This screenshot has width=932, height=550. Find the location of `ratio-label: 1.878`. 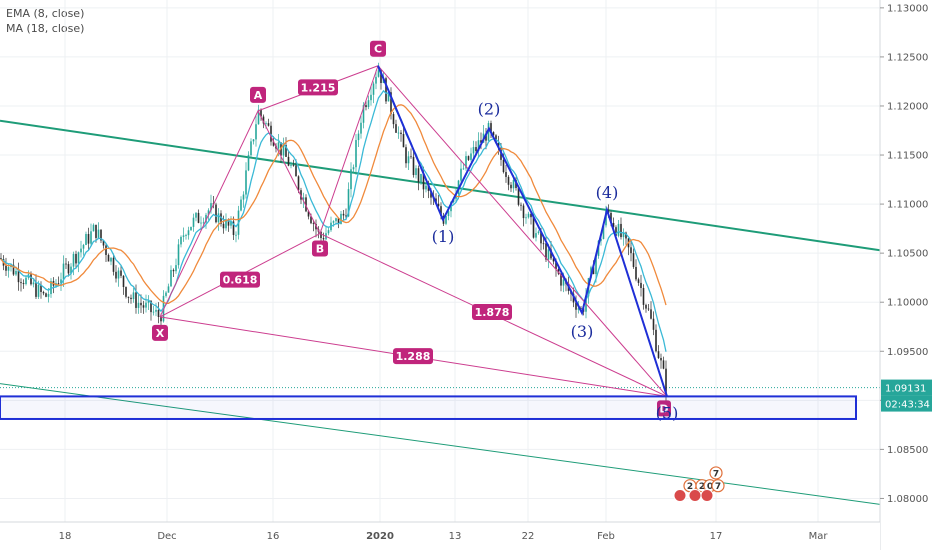

ratio-label: 1.878 is located at coordinates (492, 312).